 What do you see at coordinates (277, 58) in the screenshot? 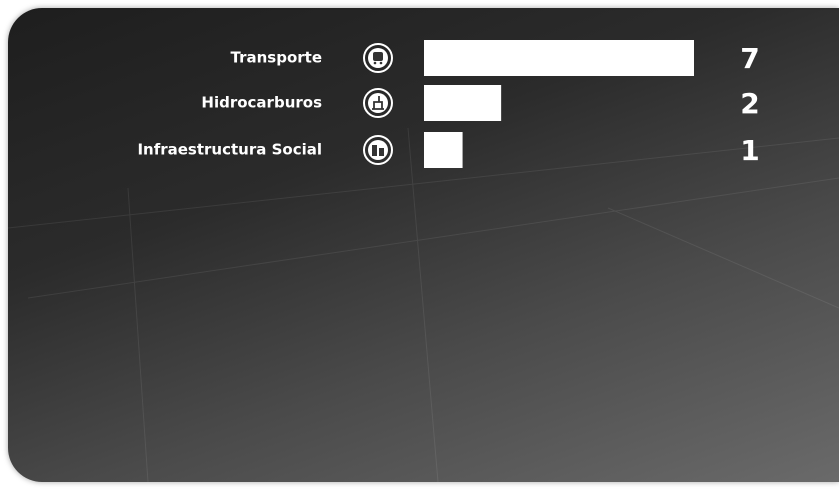
I see `category-label: Transporte` at bounding box center [277, 58].